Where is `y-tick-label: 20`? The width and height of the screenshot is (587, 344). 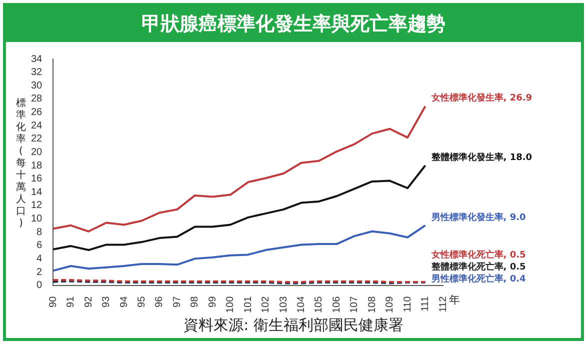 y-tick-label: 20 is located at coordinates (37, 152).